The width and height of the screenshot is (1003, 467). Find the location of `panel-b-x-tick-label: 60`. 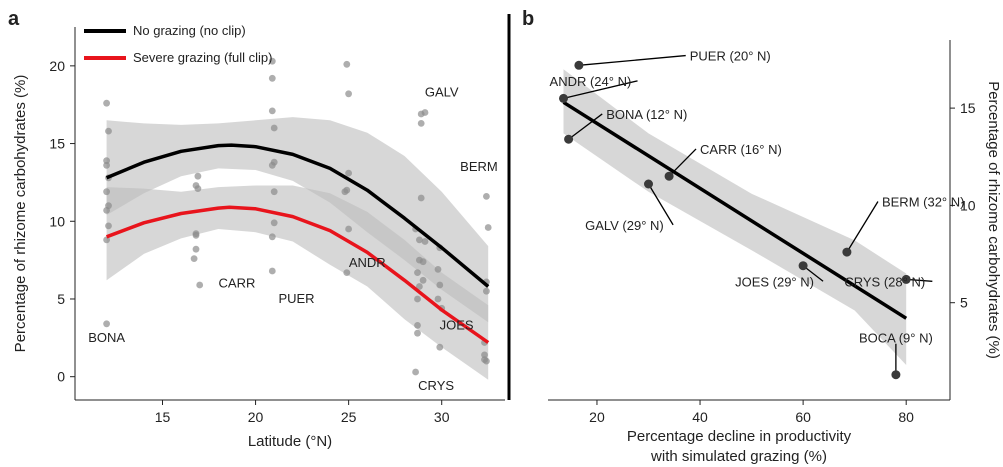

panel-b-x-tick-label: 60 is located at coordinates (803, 417).